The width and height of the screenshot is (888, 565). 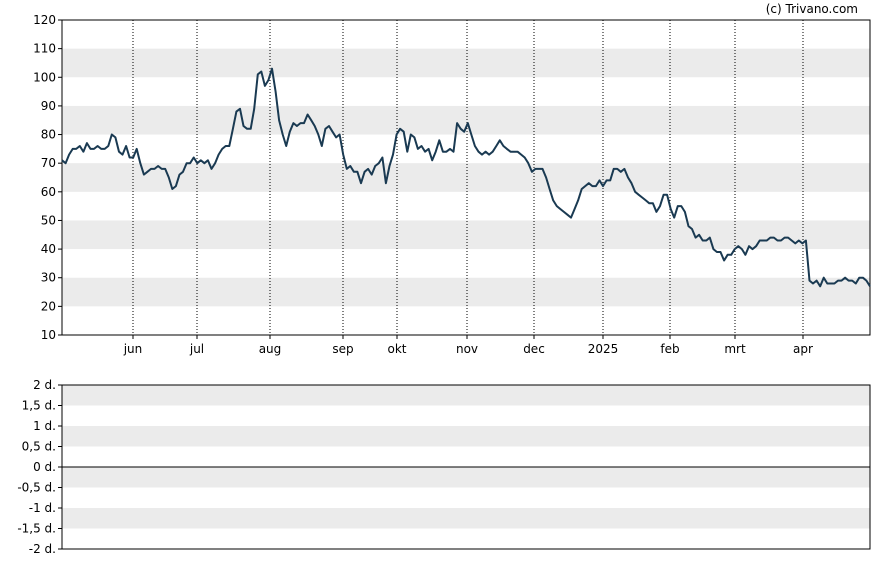 What do you see at coordinates (44, 20) in the screenshot?
I see `y-tick-label: 120` at bounding box center [44, 20].